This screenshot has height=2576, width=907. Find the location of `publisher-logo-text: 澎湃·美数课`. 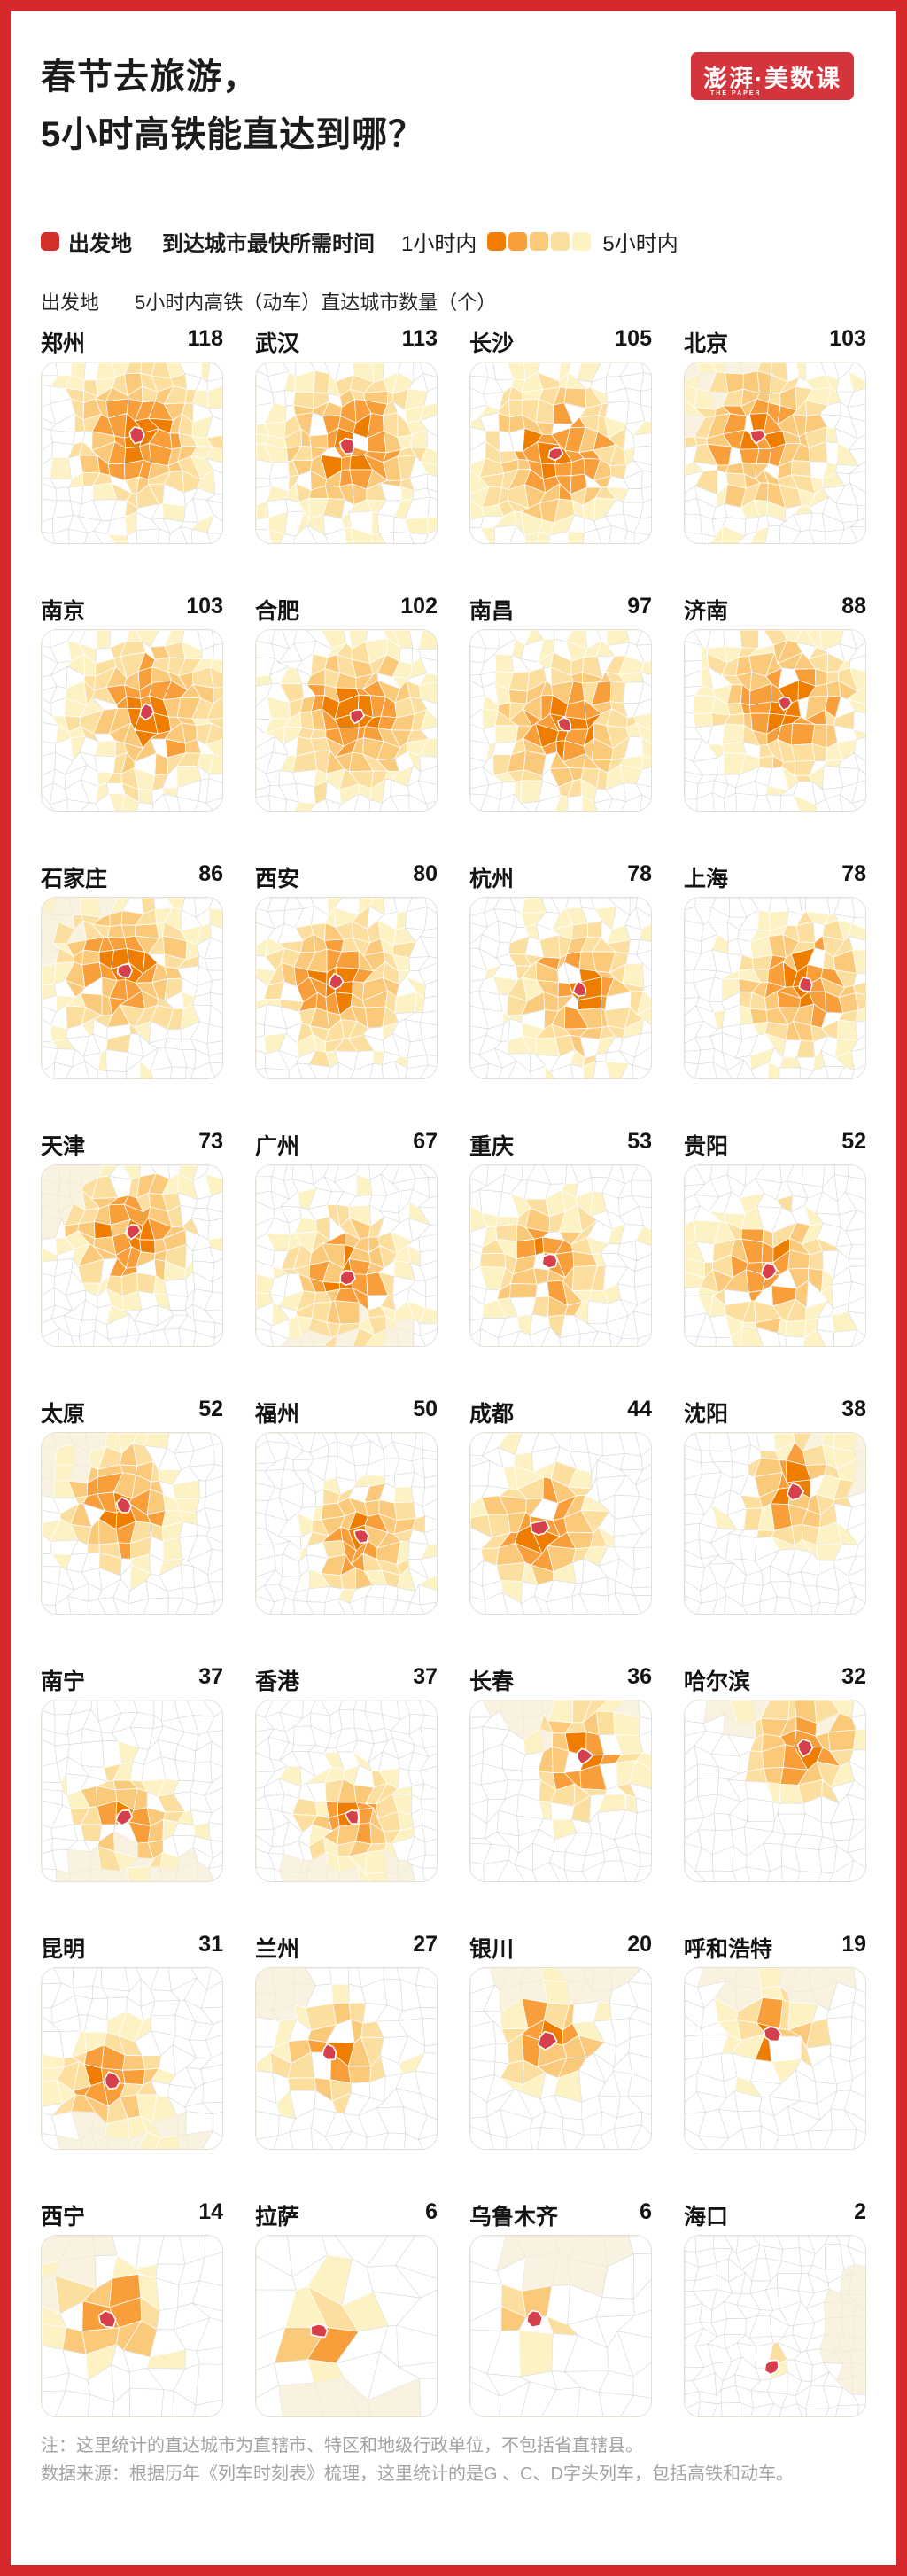

publisher-logo-text: 澎湃·美数课 is located at coordinates (772, 78).